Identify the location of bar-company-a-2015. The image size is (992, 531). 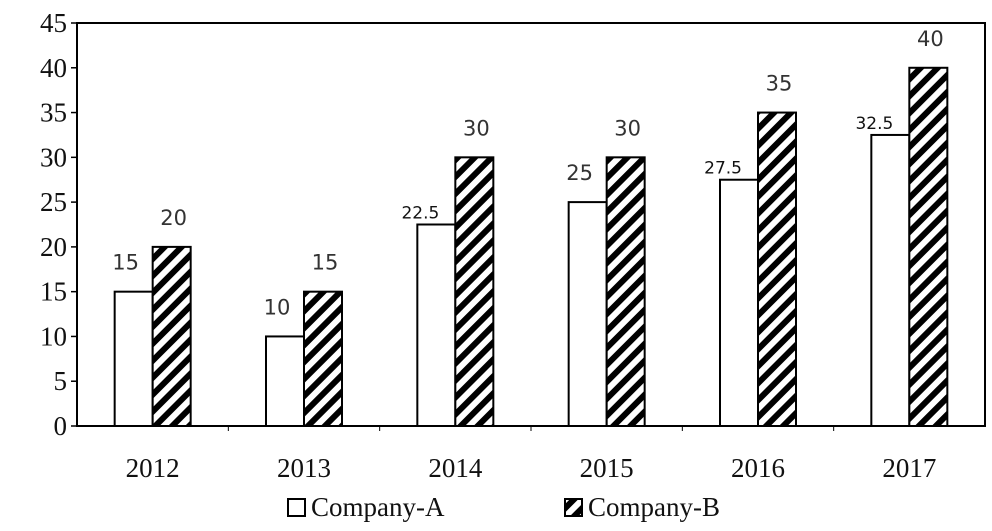
(587, 314).